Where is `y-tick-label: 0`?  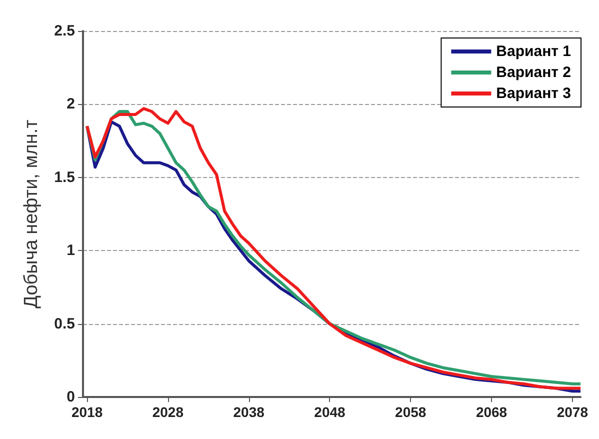 y-tick-label: 0 is located at coordinates (70, 397).